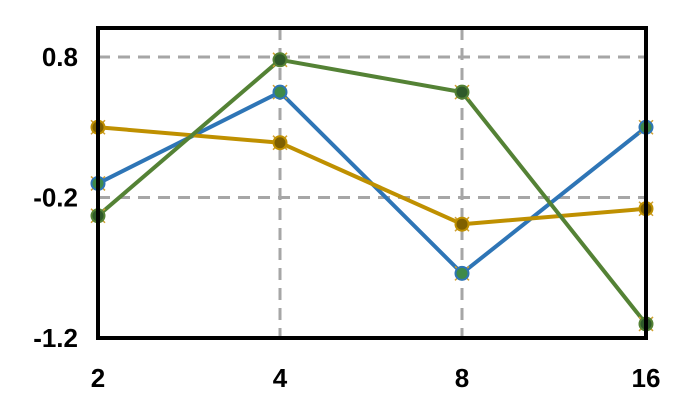 The height and width of the screenshot is (417, 675). Describe the element at coordinates (60, 57) in the screenshot. I see `y-tick-label-0: 0.8` at that location.